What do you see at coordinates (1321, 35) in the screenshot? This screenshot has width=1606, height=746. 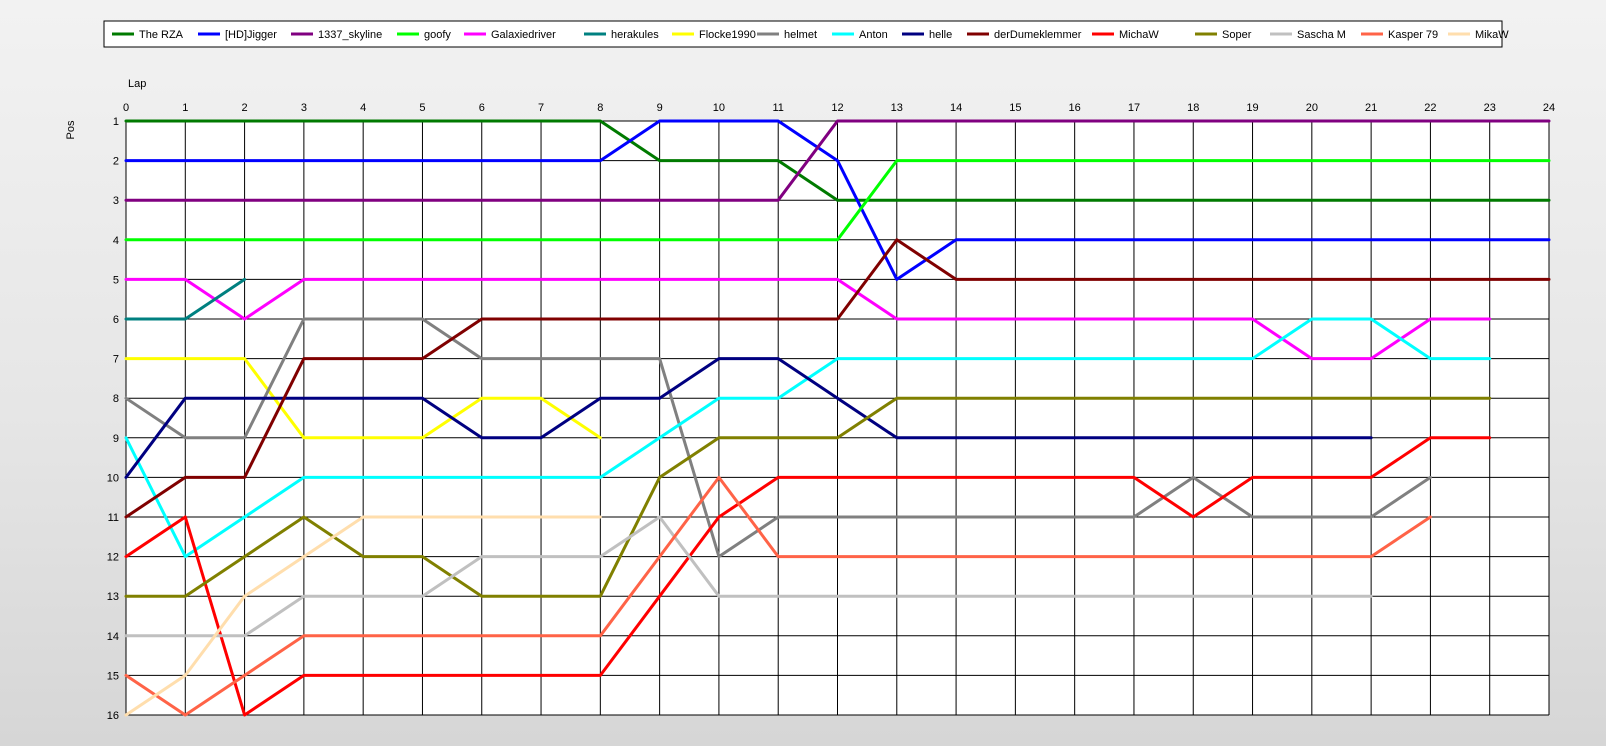 I see `legend-label: Sascha M` at bounding box center [1321, 35].